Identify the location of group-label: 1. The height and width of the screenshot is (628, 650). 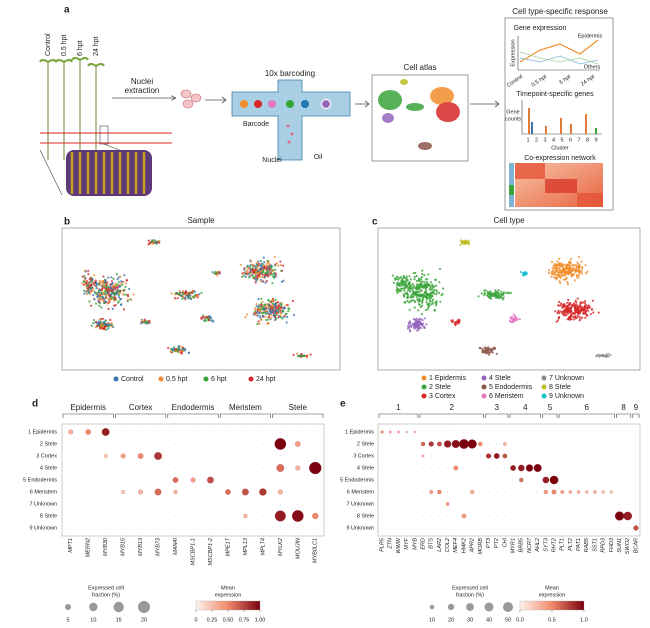
(398, 407).